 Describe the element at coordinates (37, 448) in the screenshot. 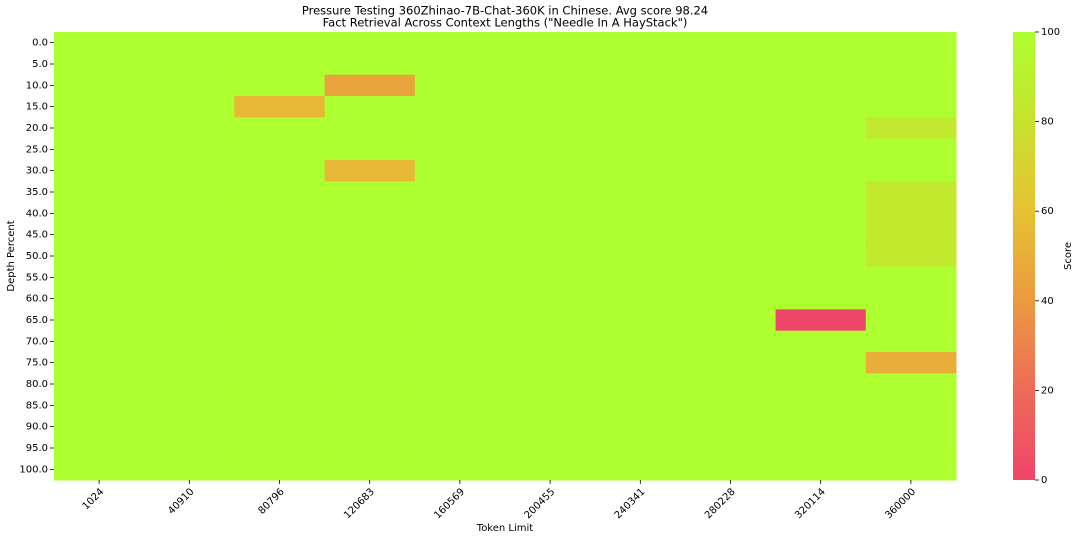

I see `y-tick-label: 95.0` at that location.